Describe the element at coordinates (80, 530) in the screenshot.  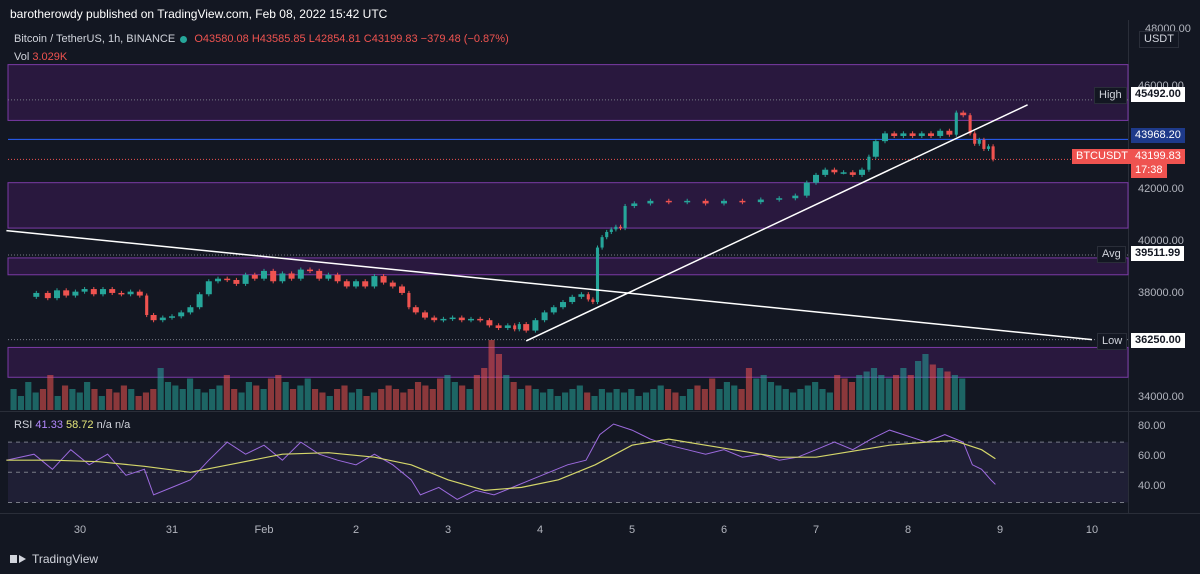
I see `time-tick: 30` at that location.